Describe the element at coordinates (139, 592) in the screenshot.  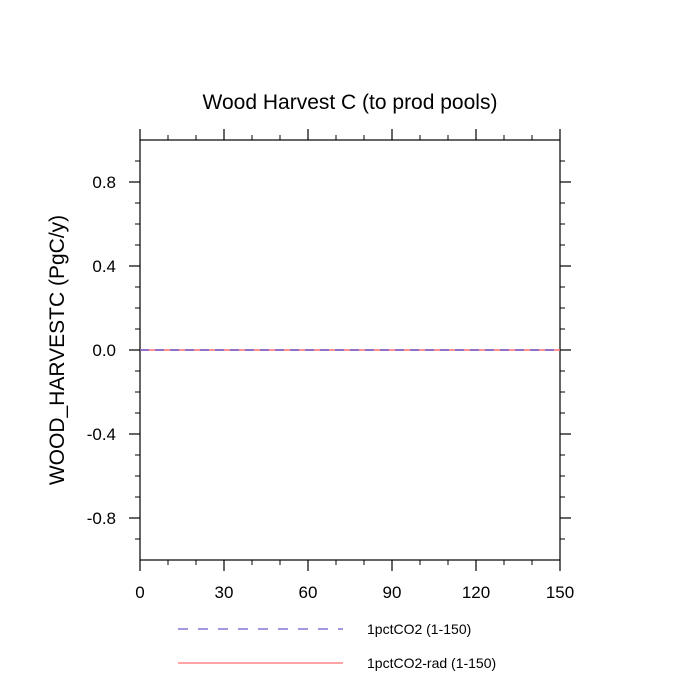
I see `x-tick-label: 0` at that location.